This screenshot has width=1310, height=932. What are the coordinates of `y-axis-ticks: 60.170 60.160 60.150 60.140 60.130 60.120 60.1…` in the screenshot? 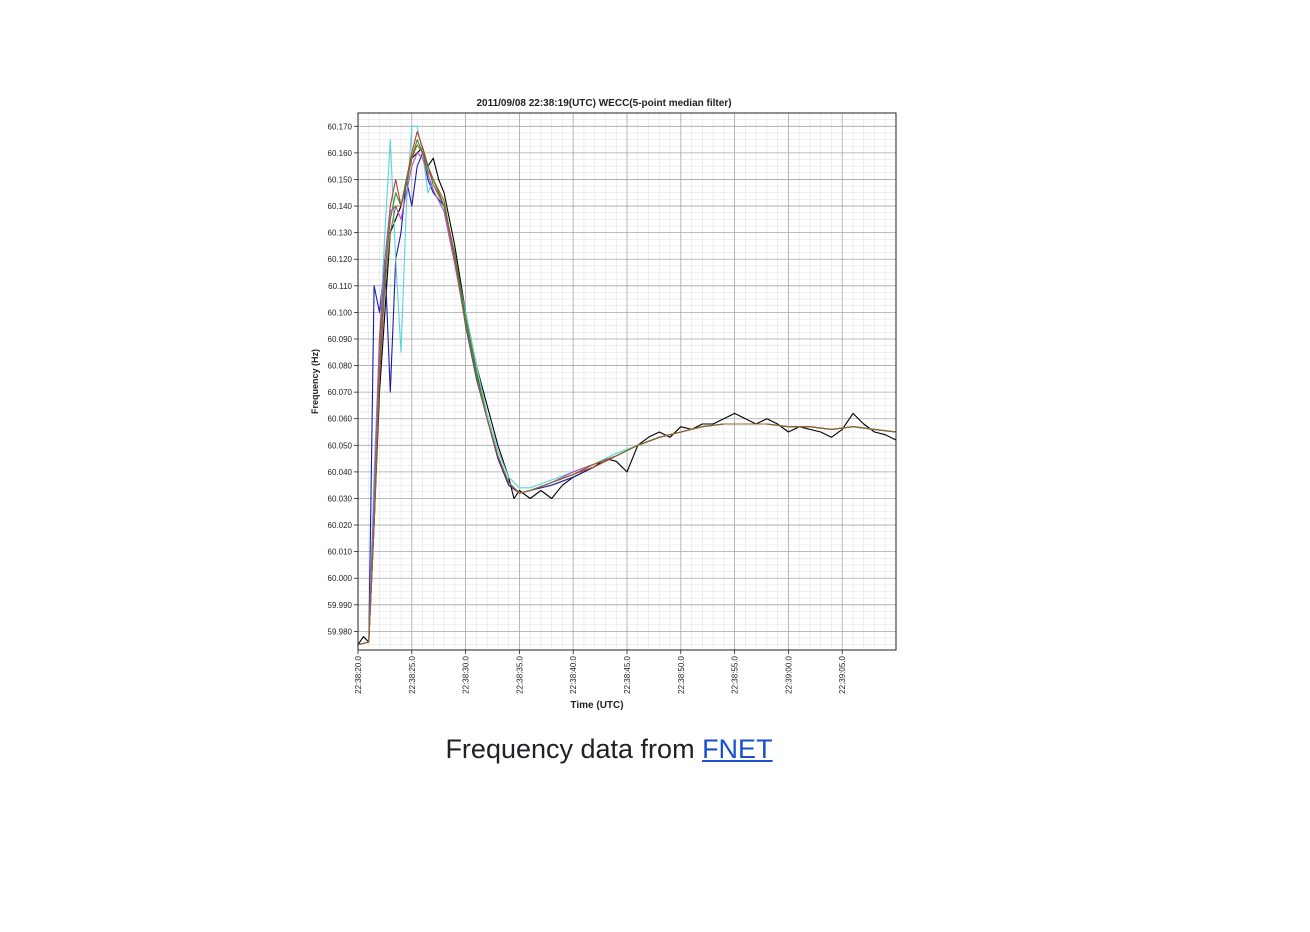 It's located at (343, 379).